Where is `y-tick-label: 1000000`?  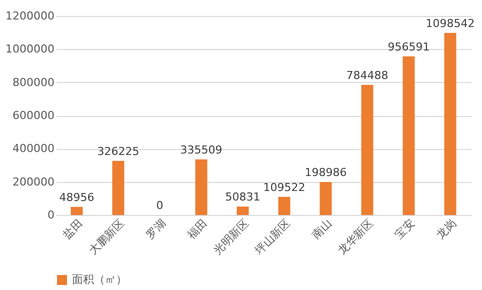 y-tick-label: 1000000 is located at coordinates (30, 49).